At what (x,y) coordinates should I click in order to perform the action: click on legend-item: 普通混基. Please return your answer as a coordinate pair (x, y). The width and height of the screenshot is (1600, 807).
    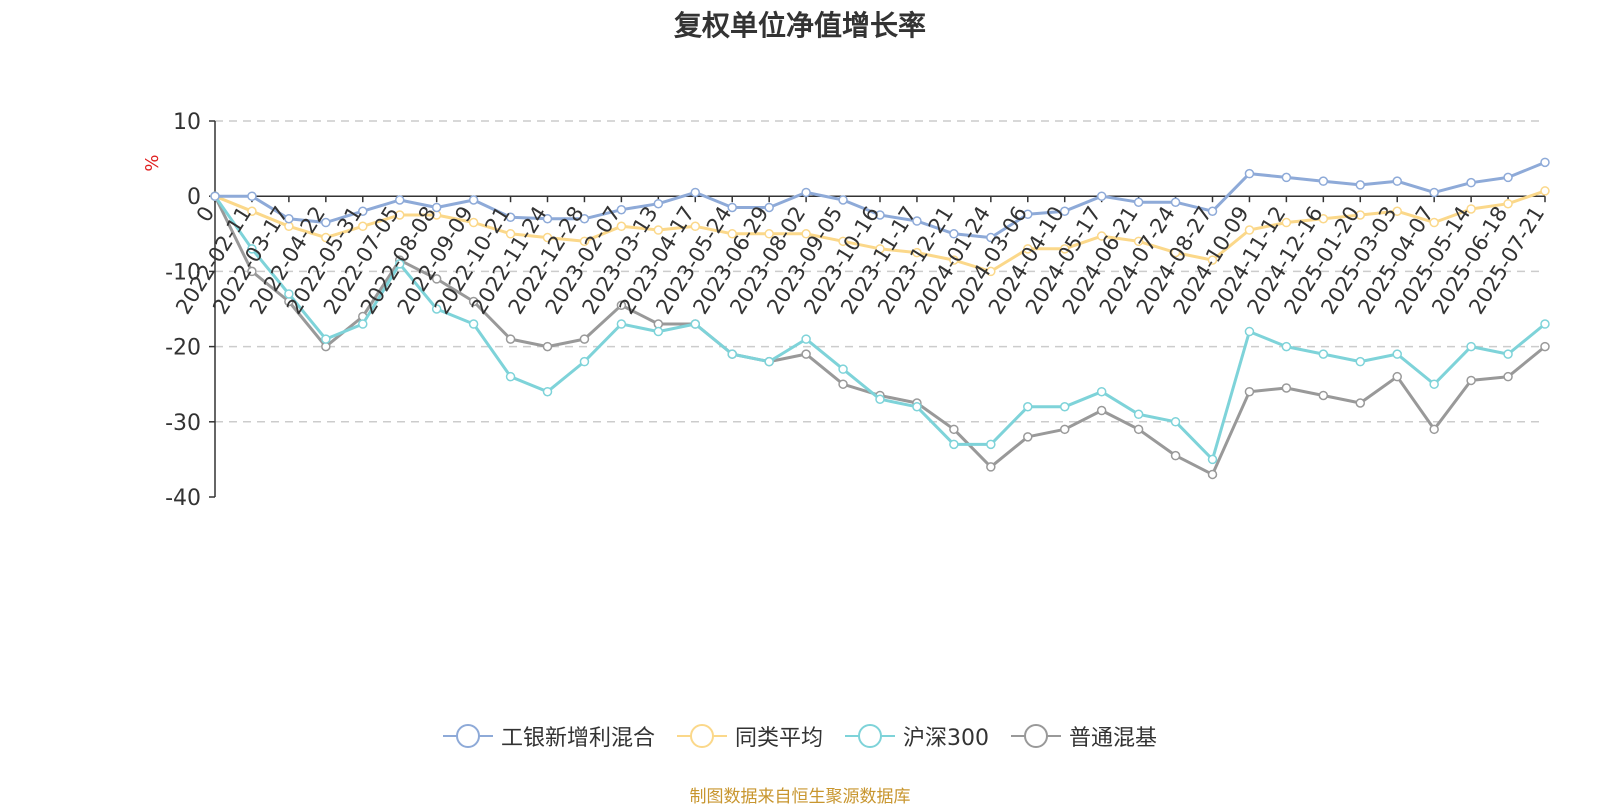
    Looking at the image, I should click on (1084, 736).